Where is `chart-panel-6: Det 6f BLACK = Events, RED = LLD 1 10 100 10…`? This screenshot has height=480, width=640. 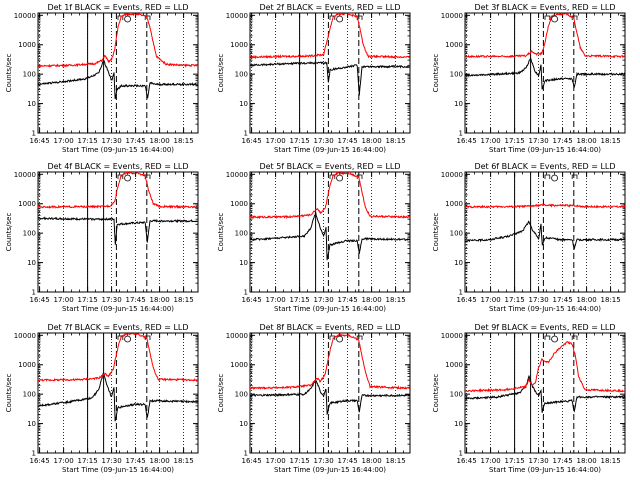
chart-panel-6: Det 6f BLACK = Events, RED = LLD 1 10 100 10… is located at coordinates (529, 237).